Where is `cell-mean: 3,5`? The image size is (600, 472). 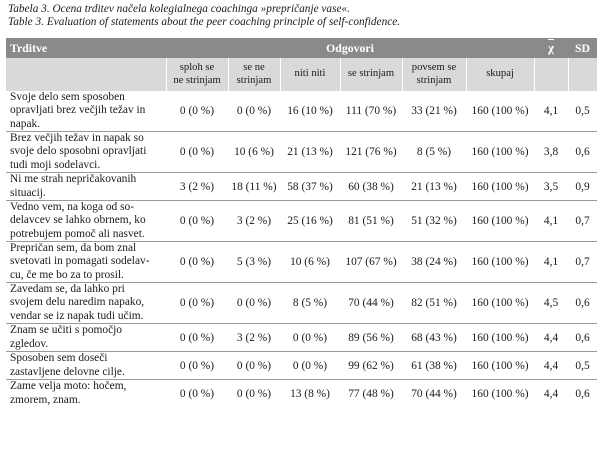 cell-mean: 3,5 is located at coordinates (551, 186).